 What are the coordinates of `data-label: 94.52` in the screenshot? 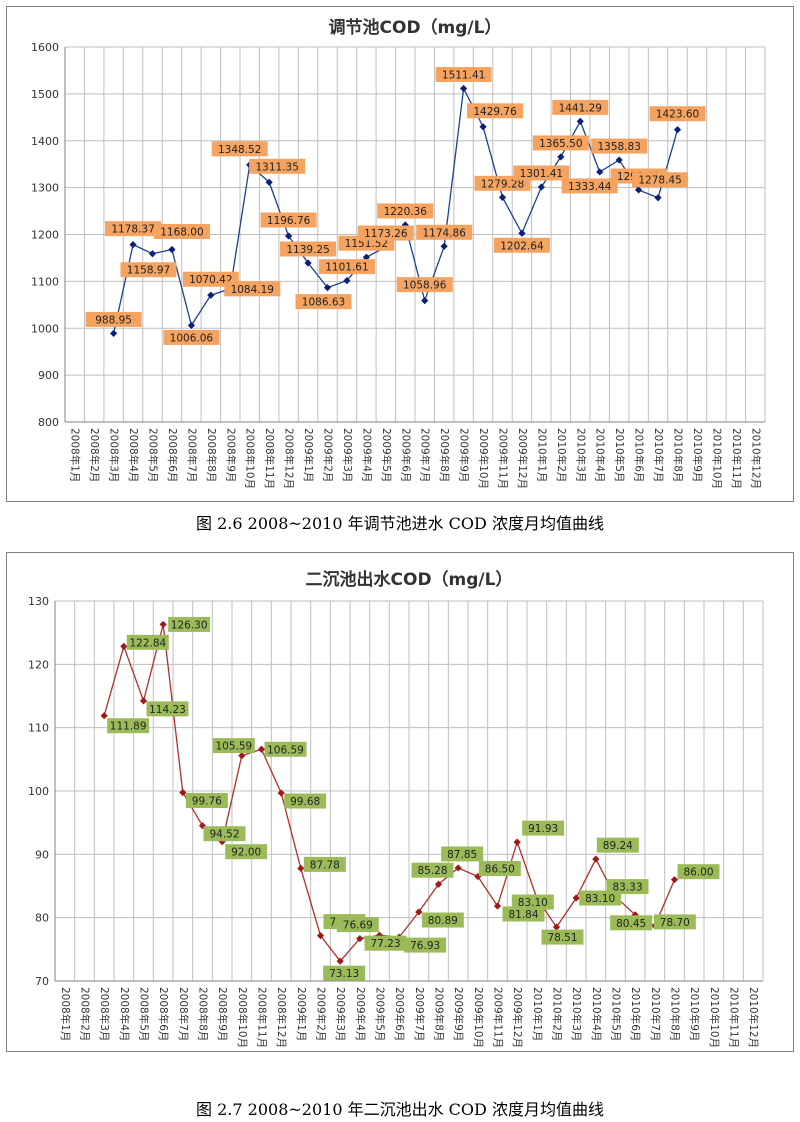 It's located at (224, 834).